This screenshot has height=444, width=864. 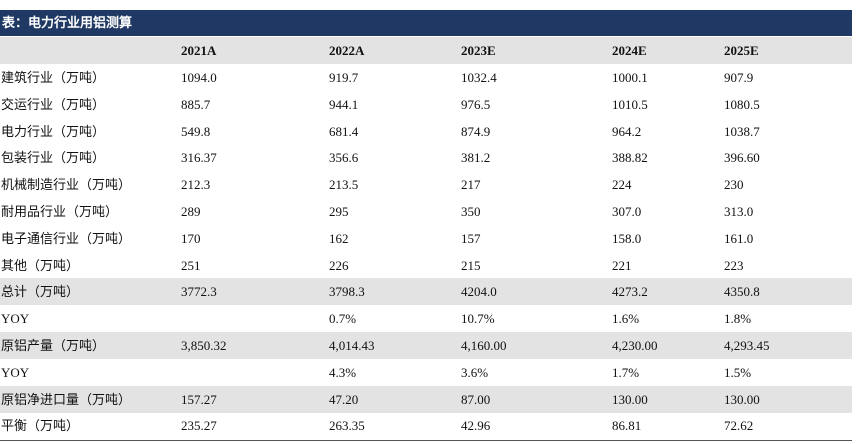 I want to click on table-row: 总计（万吨） 3772.3 3798.3 4204.0 4273.2 4350.8, so click(x=426, y=292).